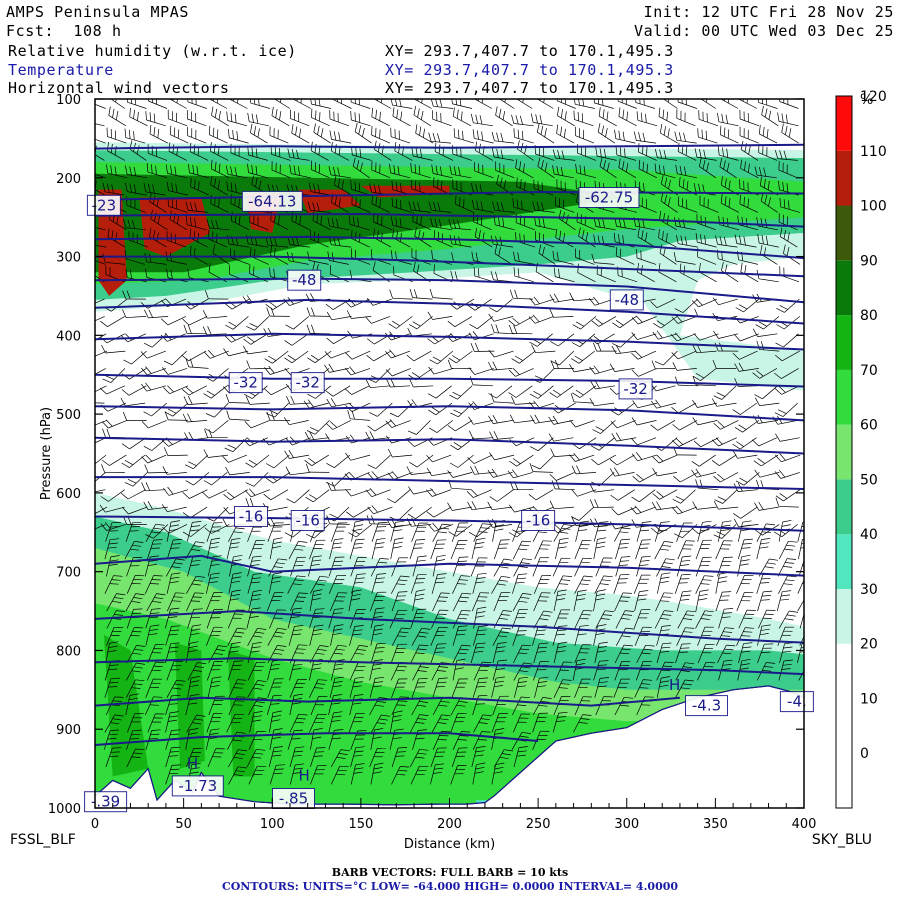  What do you see at coordinates (804, 824) in the screenshot?
I see `x-tick-label: 400` at bounding box center [804, 824].